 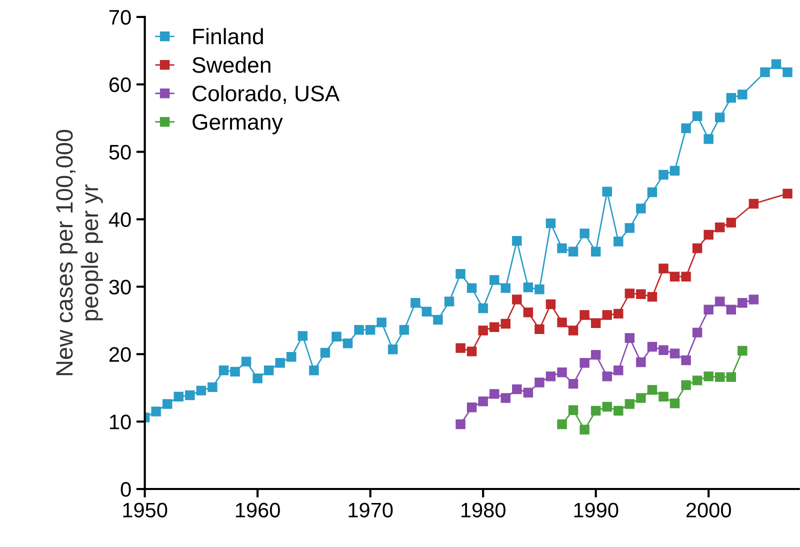 What do you see at coordinates (228, 36) in the screenshot?
I see `legend-label: Finland` at bounding box center [228, 36].